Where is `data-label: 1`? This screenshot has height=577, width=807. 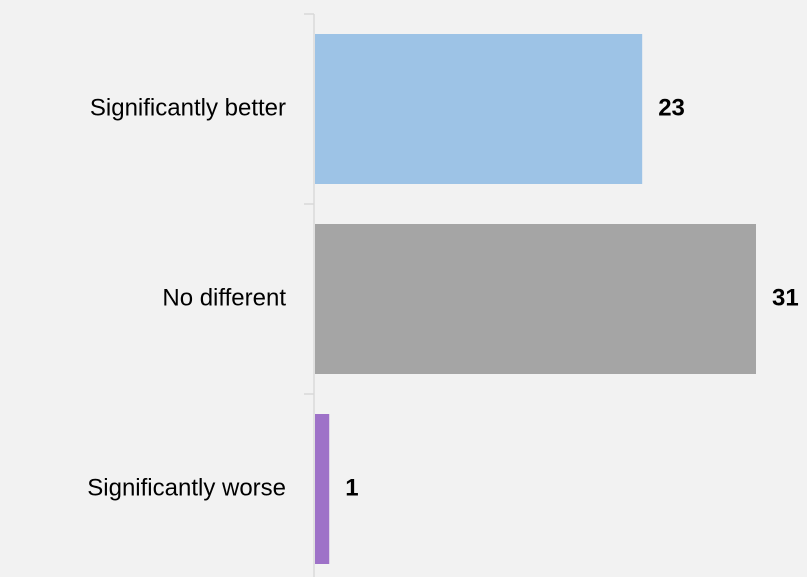
data-label: 1 is located at coordinates (351, 487).